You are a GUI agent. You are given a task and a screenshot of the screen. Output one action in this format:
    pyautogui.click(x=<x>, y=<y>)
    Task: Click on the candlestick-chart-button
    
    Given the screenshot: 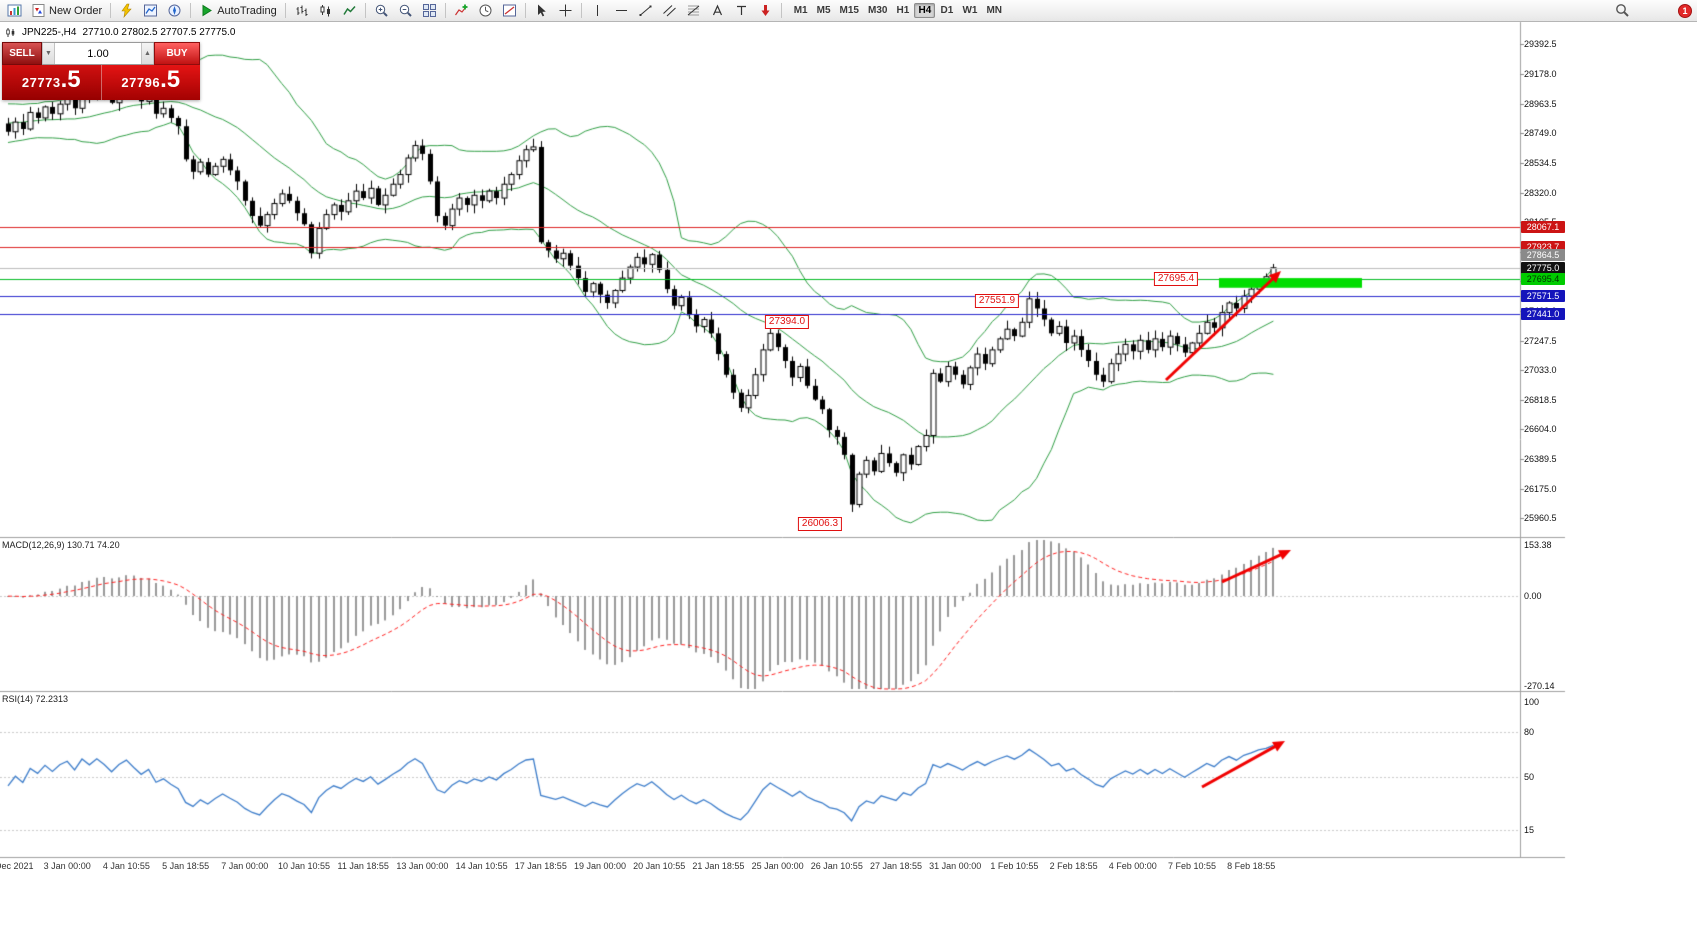 What is the action you would take?
    pyautogui.click(x=325, y=10)
    